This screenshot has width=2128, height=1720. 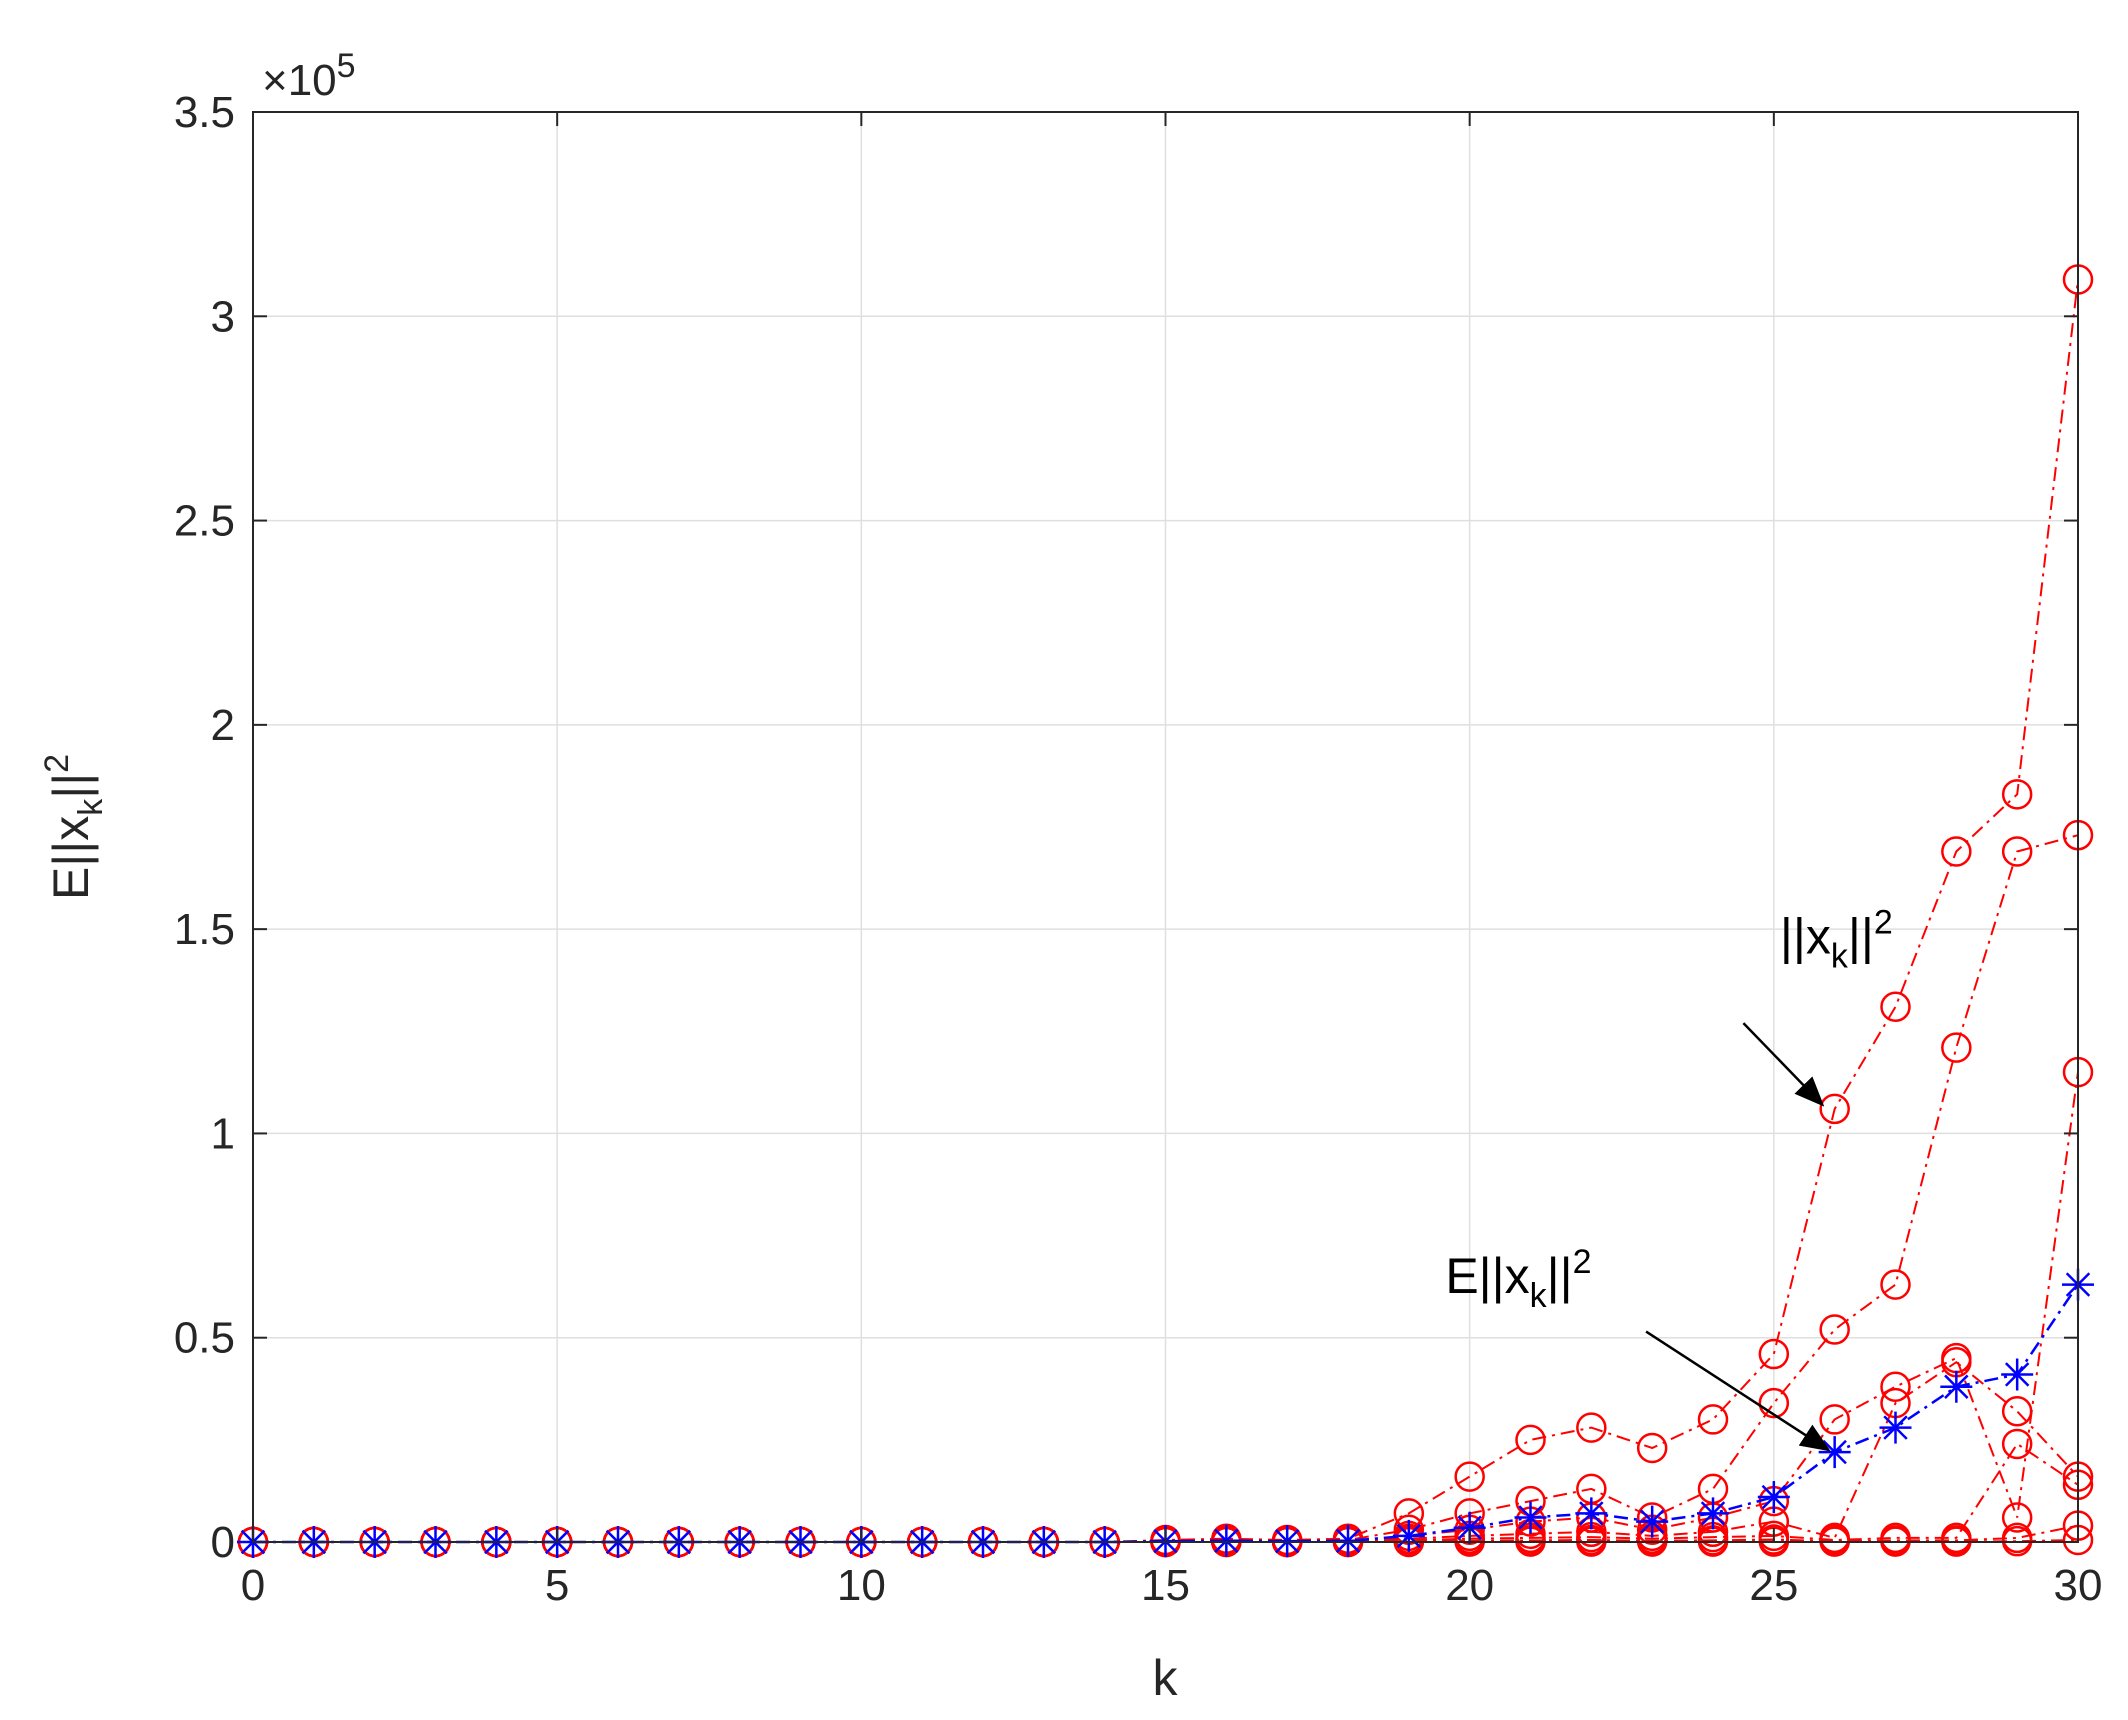 I want to click on annotation-label-mean: E||xk||2, so click(x=1518, y=1279).